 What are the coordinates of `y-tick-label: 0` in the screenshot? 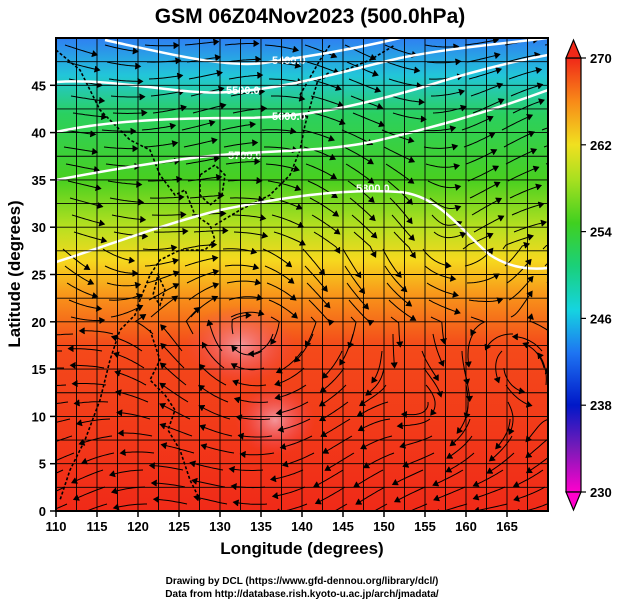 It's located at (42, 511).